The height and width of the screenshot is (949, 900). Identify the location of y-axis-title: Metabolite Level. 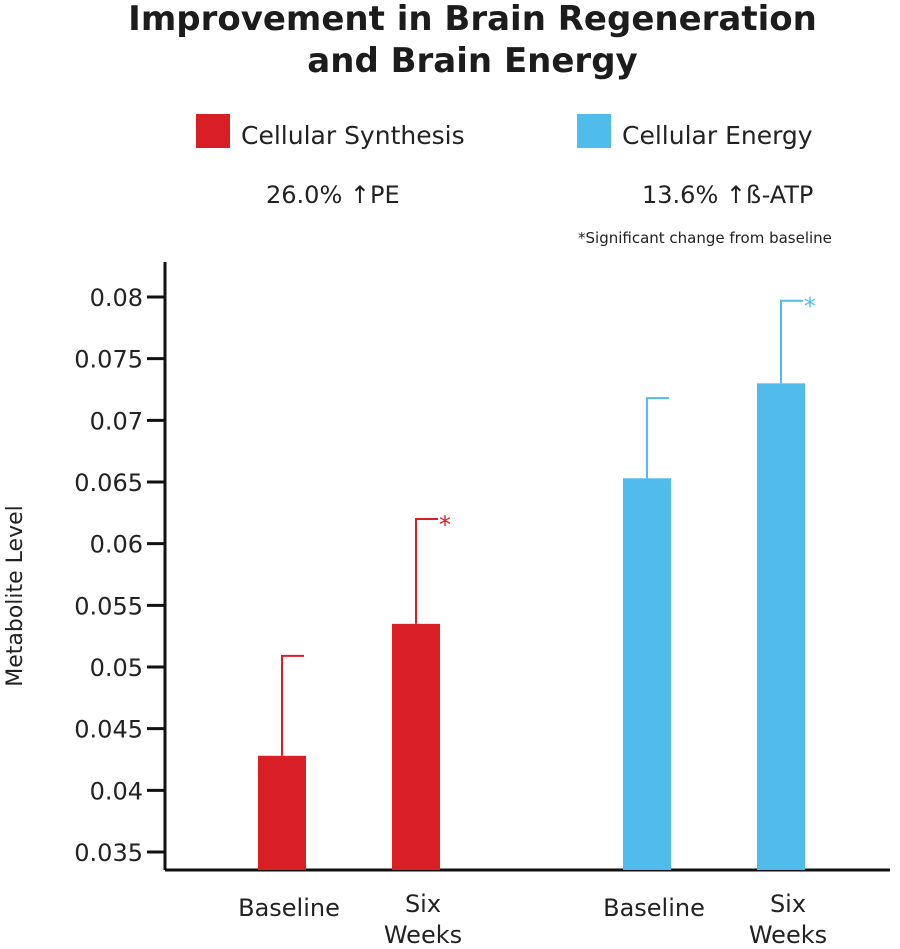
(15, 596).